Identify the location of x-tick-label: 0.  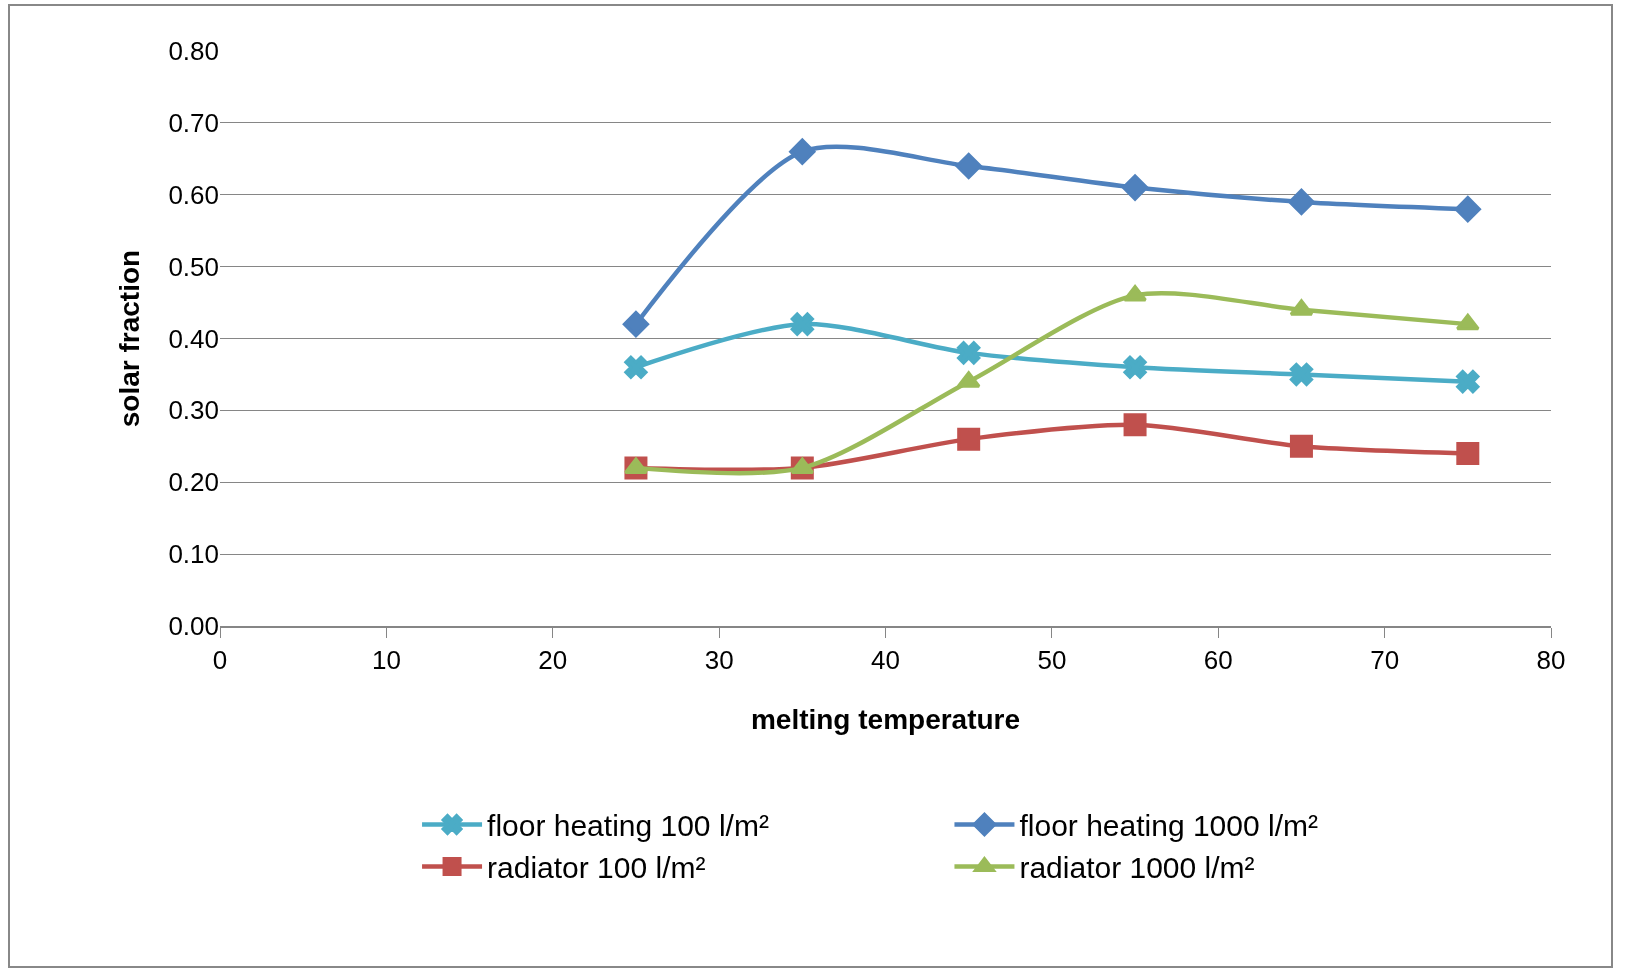
(220, 659).